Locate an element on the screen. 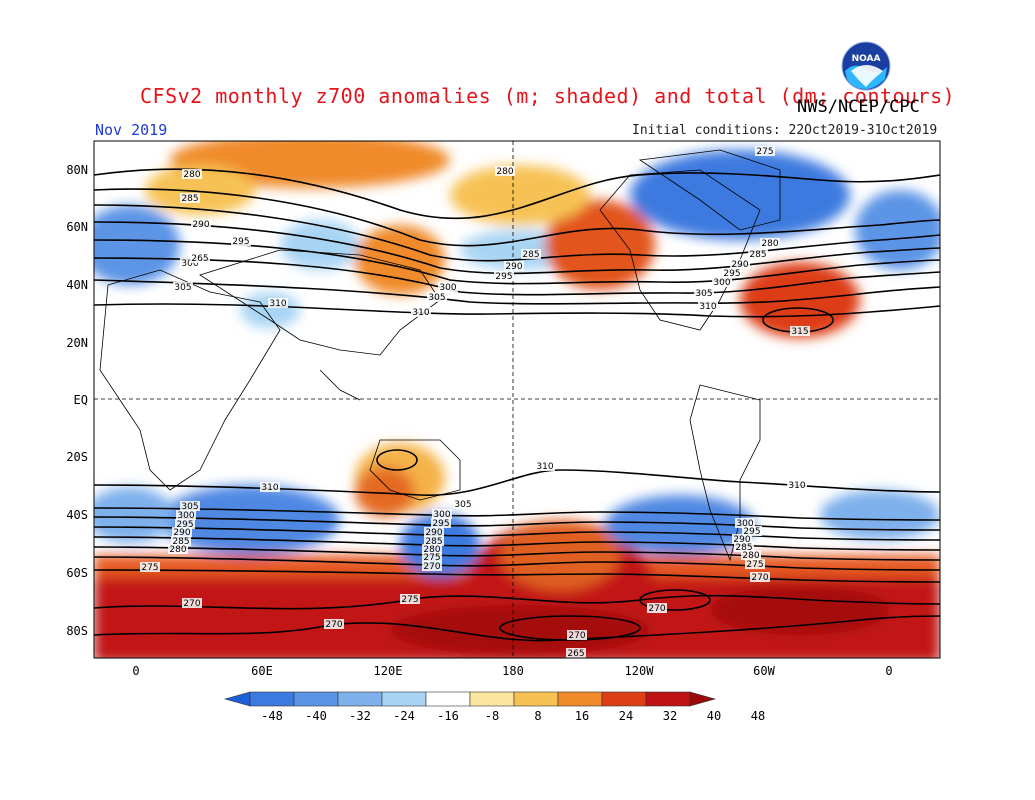 Image resolution: width=1035 pixels, height=800 pixels. colorbar-label: -8 is located at coordinates (492, 716).